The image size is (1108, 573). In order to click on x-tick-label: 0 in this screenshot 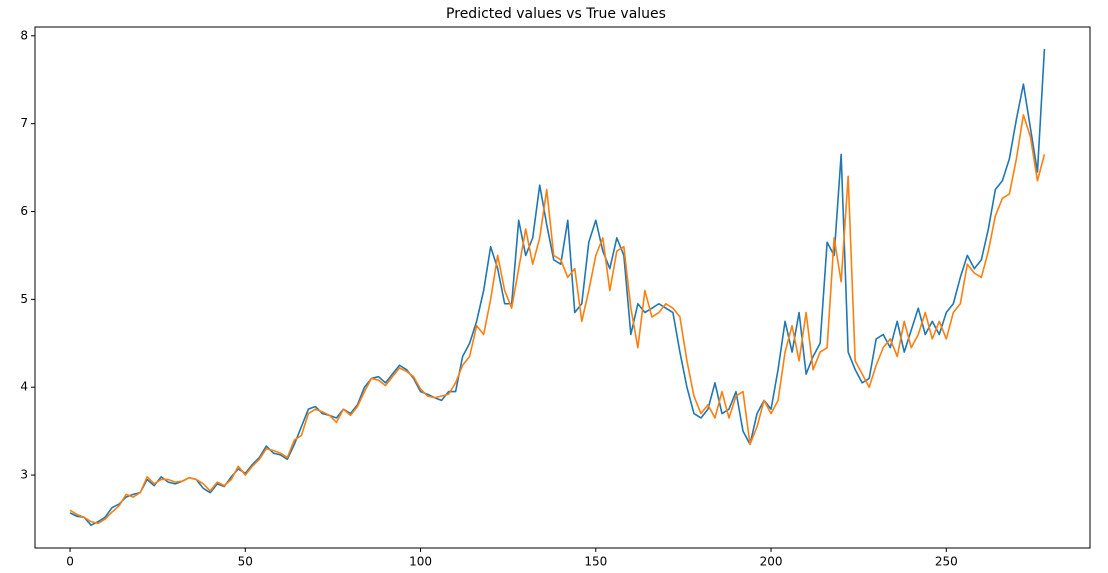, I will do `click(70, 562)`.